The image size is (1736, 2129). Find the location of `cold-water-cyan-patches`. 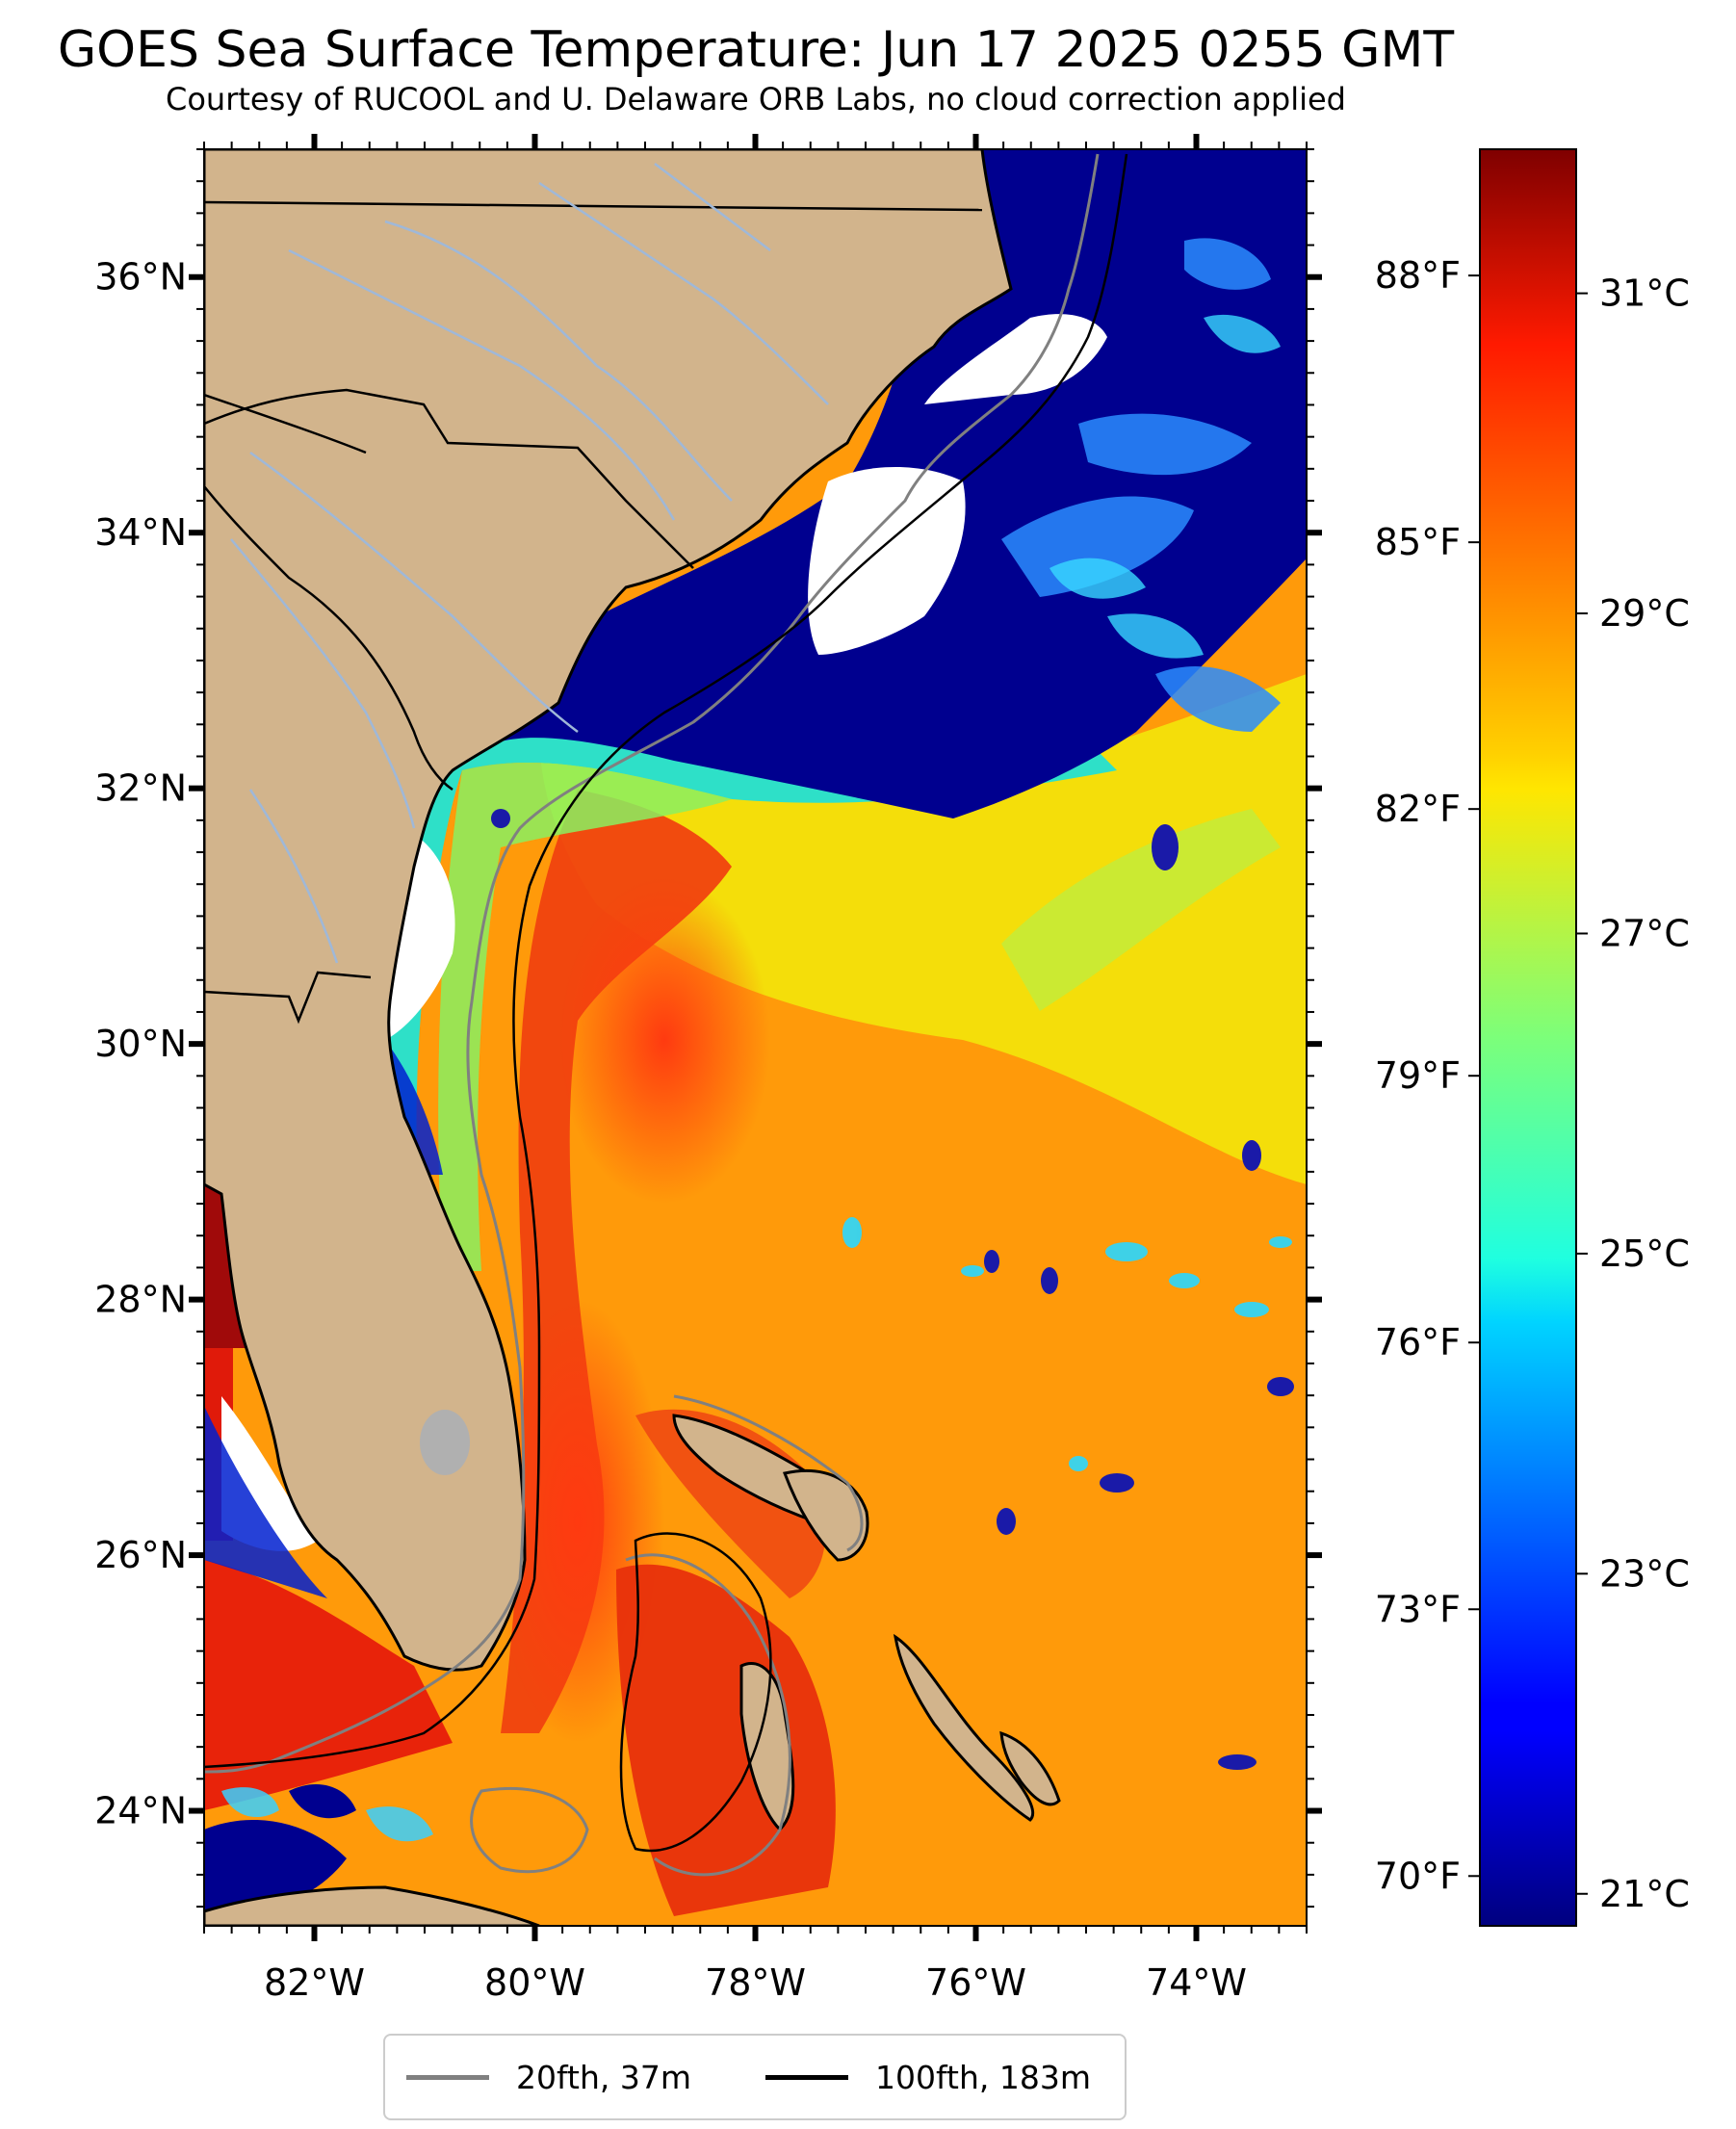

cold-water-cyan-patches is located at coordinates (1165, 486).